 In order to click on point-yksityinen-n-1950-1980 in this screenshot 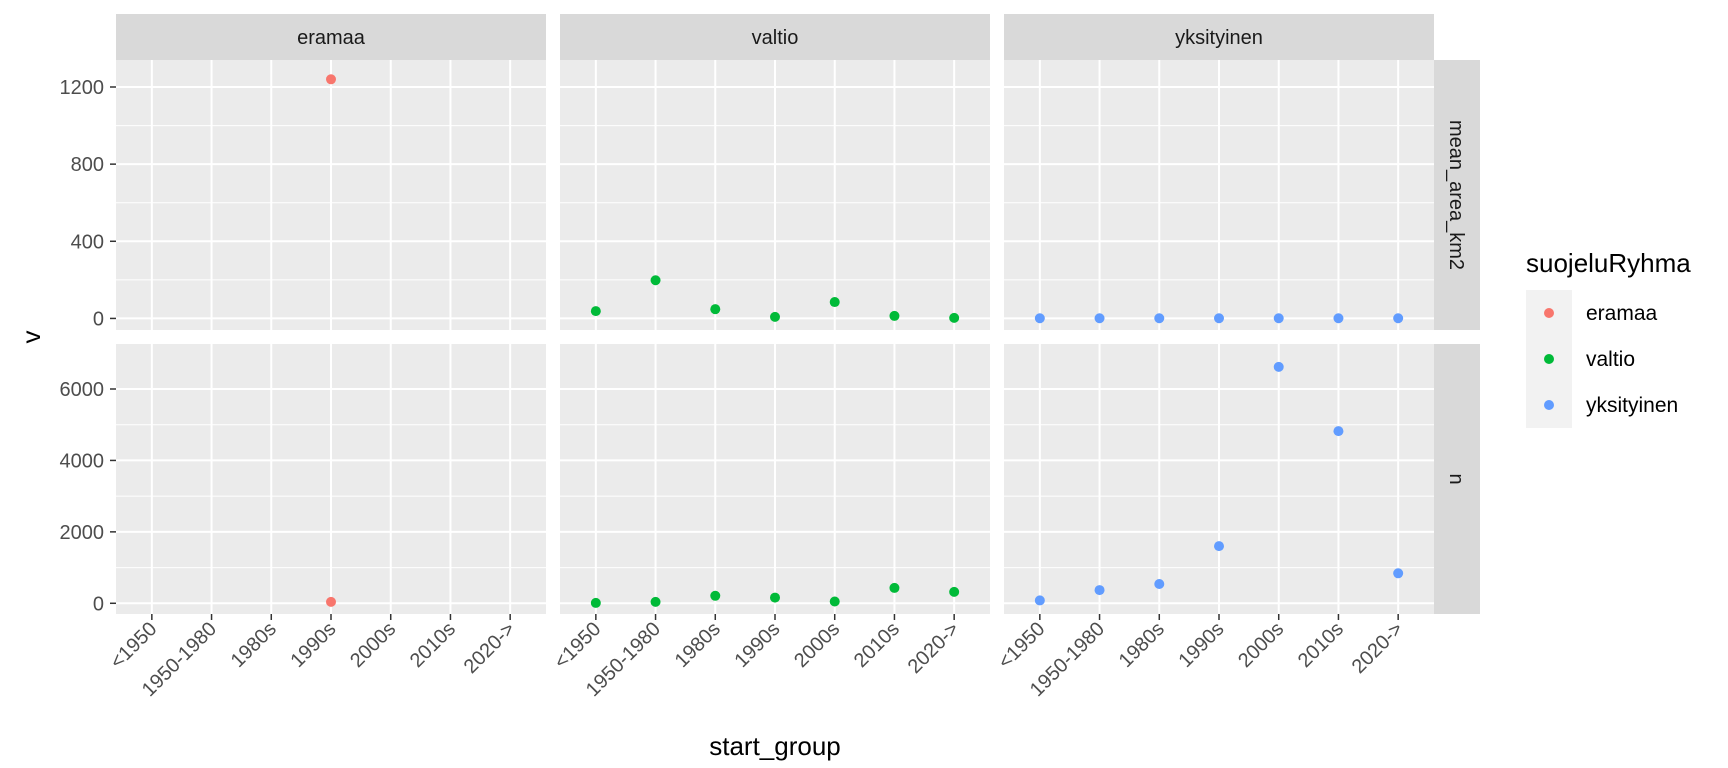, I will do `click(1099, 590)`.